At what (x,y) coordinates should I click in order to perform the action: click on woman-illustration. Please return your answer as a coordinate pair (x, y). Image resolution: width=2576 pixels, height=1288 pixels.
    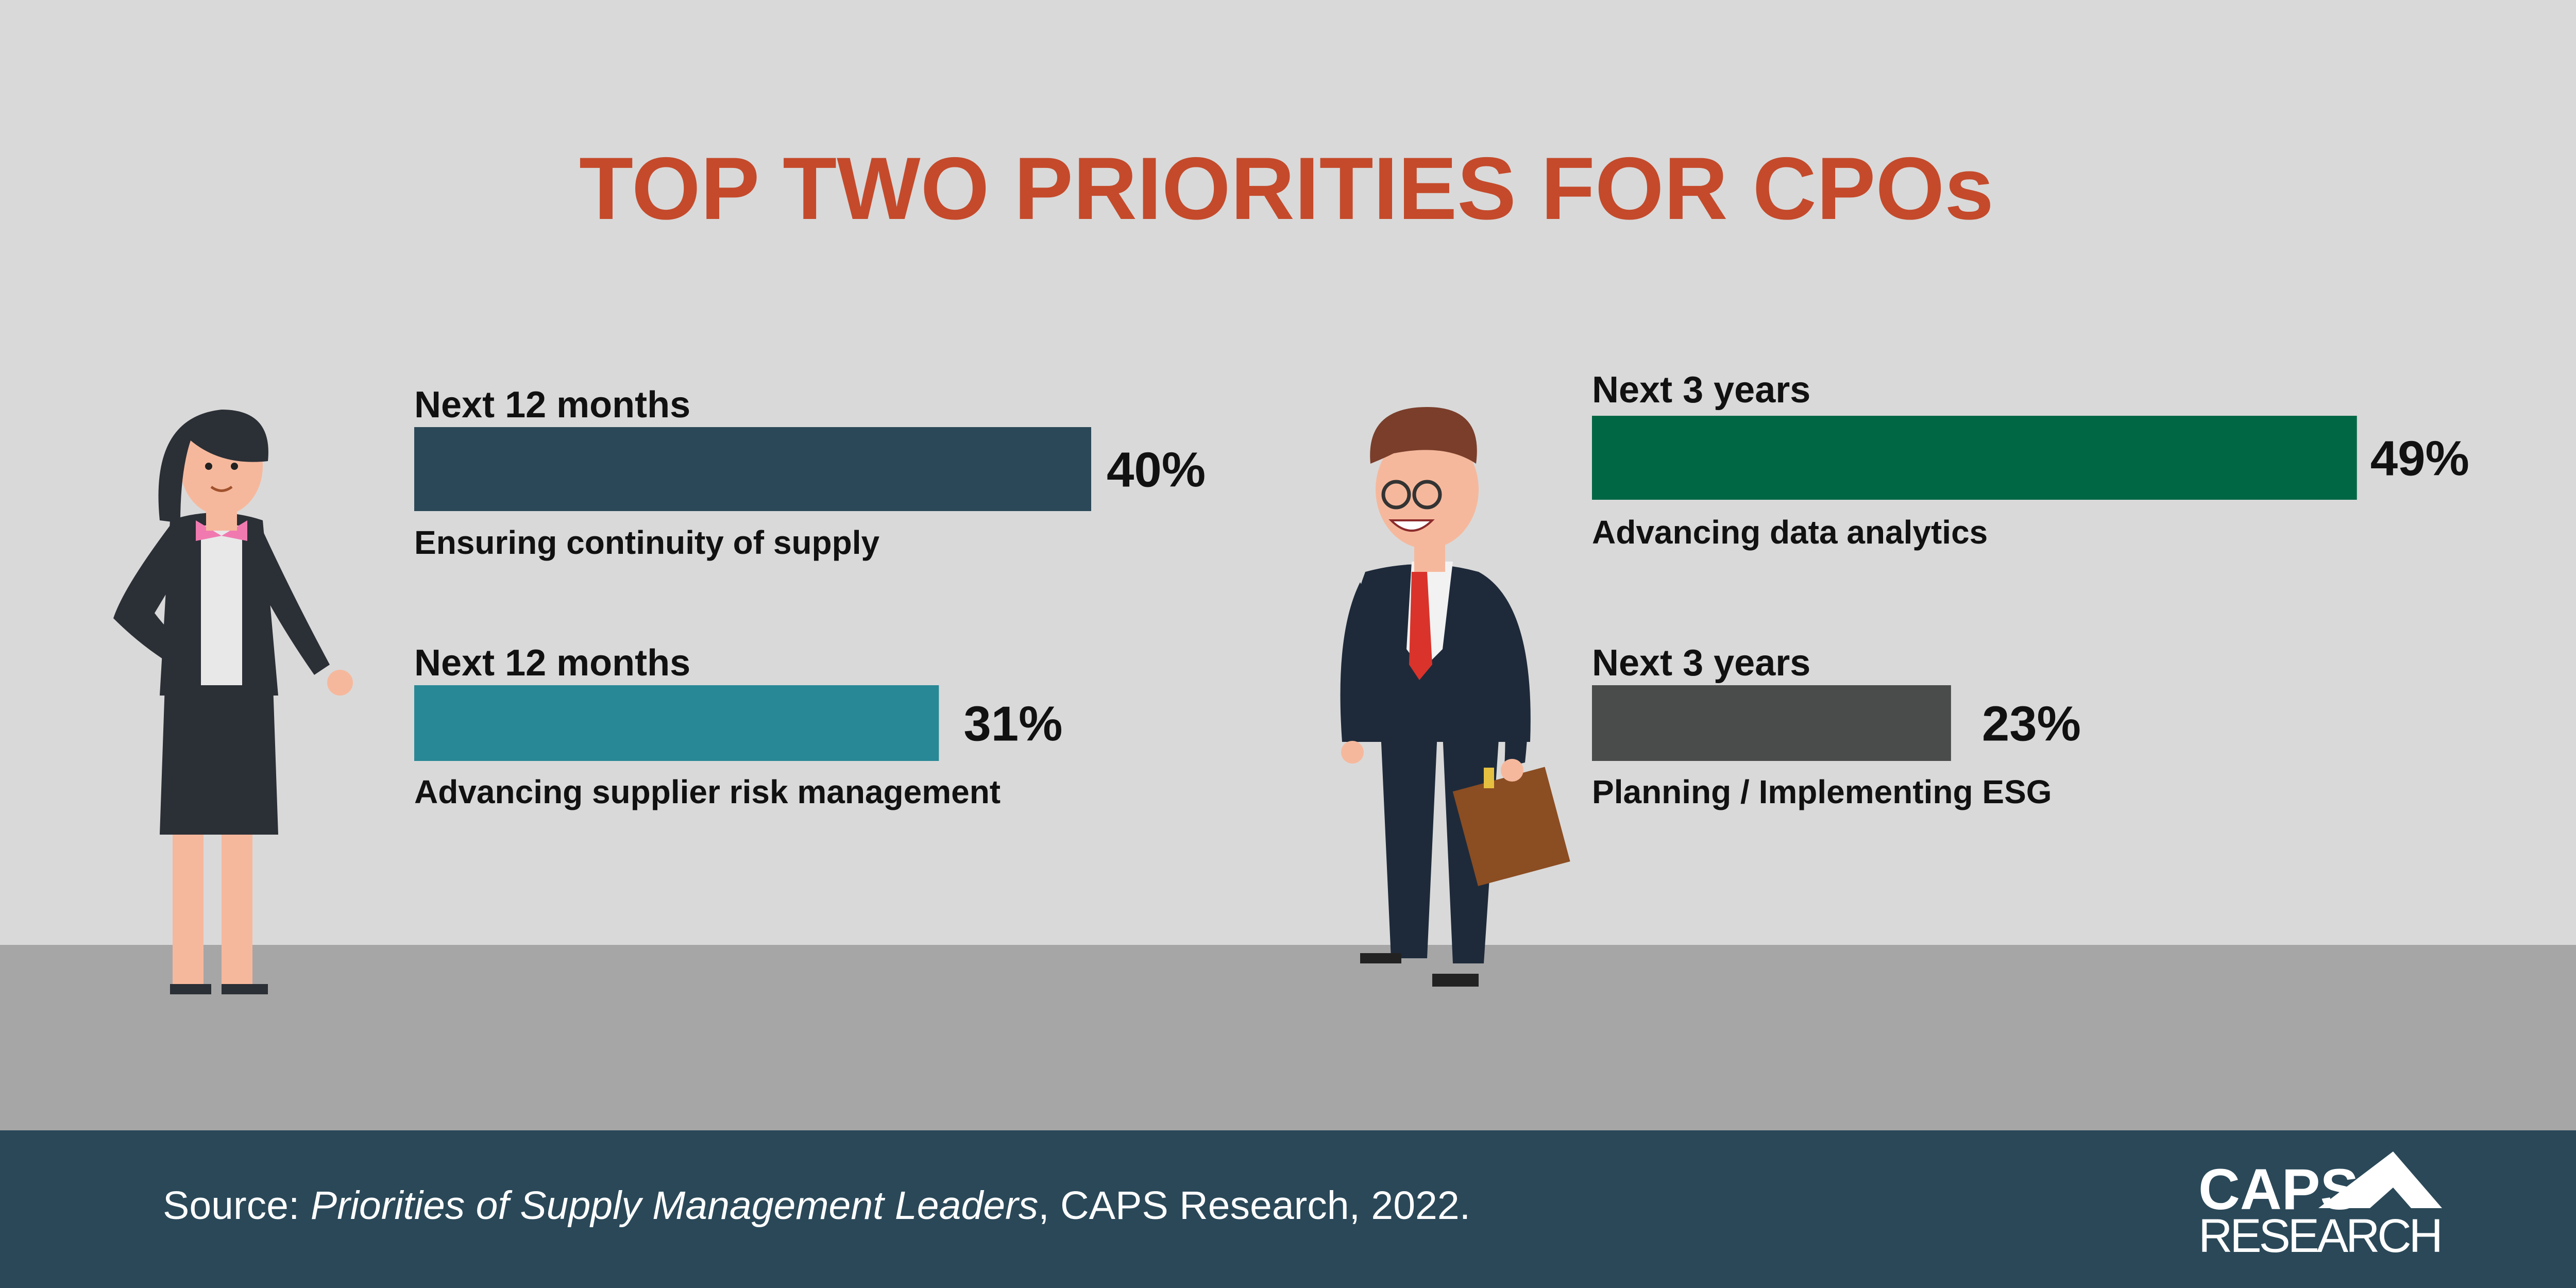
    Looking at the image, I should click on (233, 702).